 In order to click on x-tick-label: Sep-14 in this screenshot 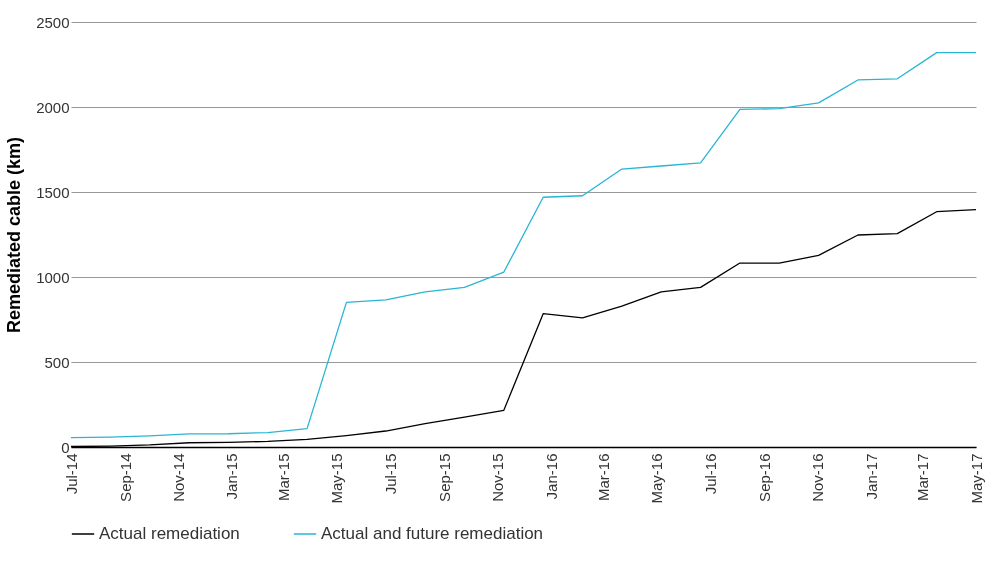, I will do `click(125, 477)`.